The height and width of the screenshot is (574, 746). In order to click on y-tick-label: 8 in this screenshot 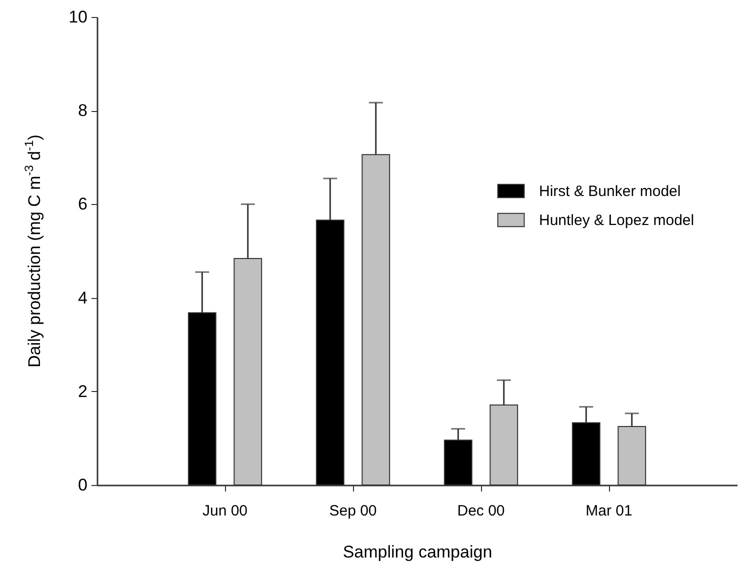, I will do `click(83, 110)`.